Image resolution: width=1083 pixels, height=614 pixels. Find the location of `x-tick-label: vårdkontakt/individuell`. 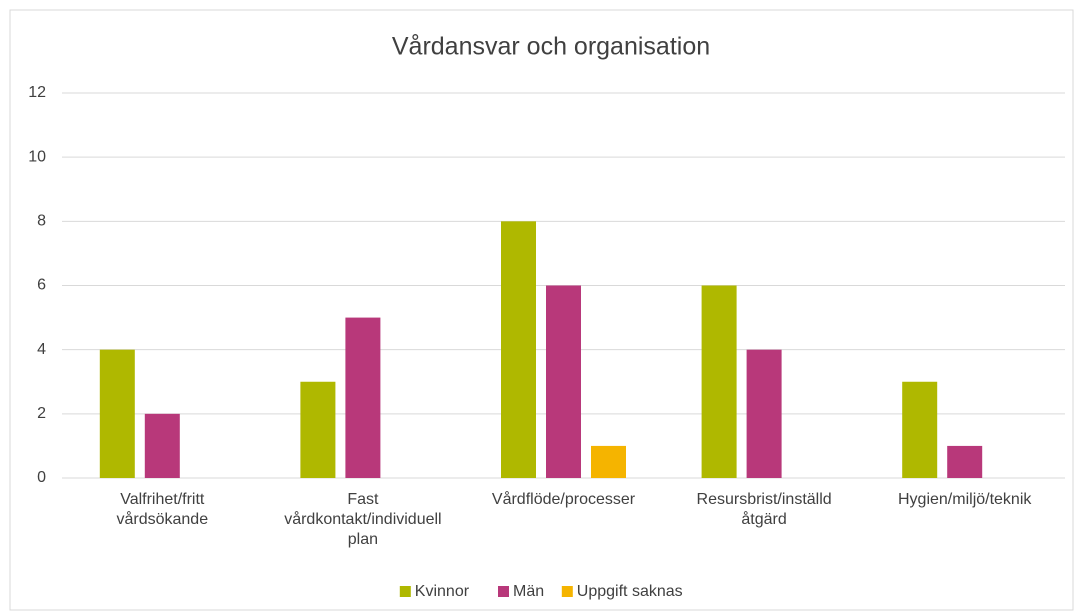

x-tick-label: vårdkontakt/individuell is located at coordinates (362, 519).